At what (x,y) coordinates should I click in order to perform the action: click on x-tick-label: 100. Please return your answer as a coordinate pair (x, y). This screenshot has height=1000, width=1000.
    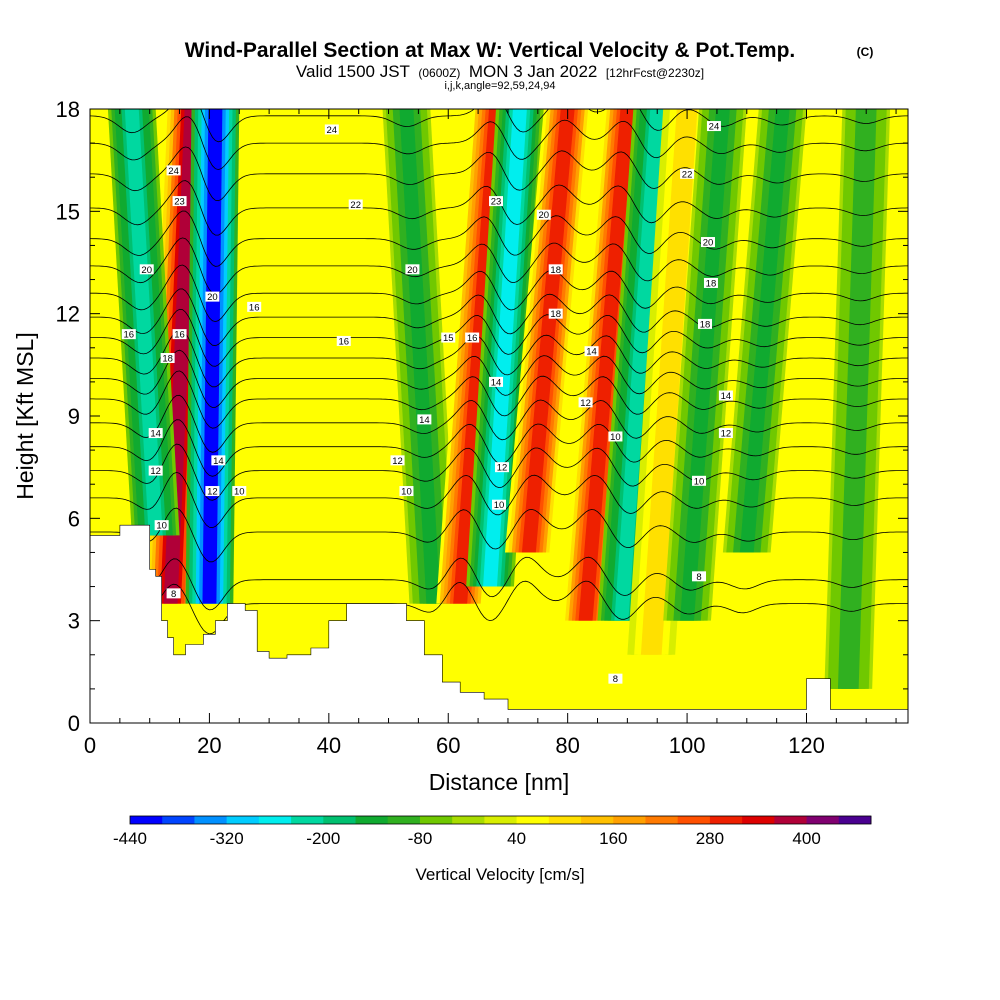
    Looking at the image, I should click on (687, 745).